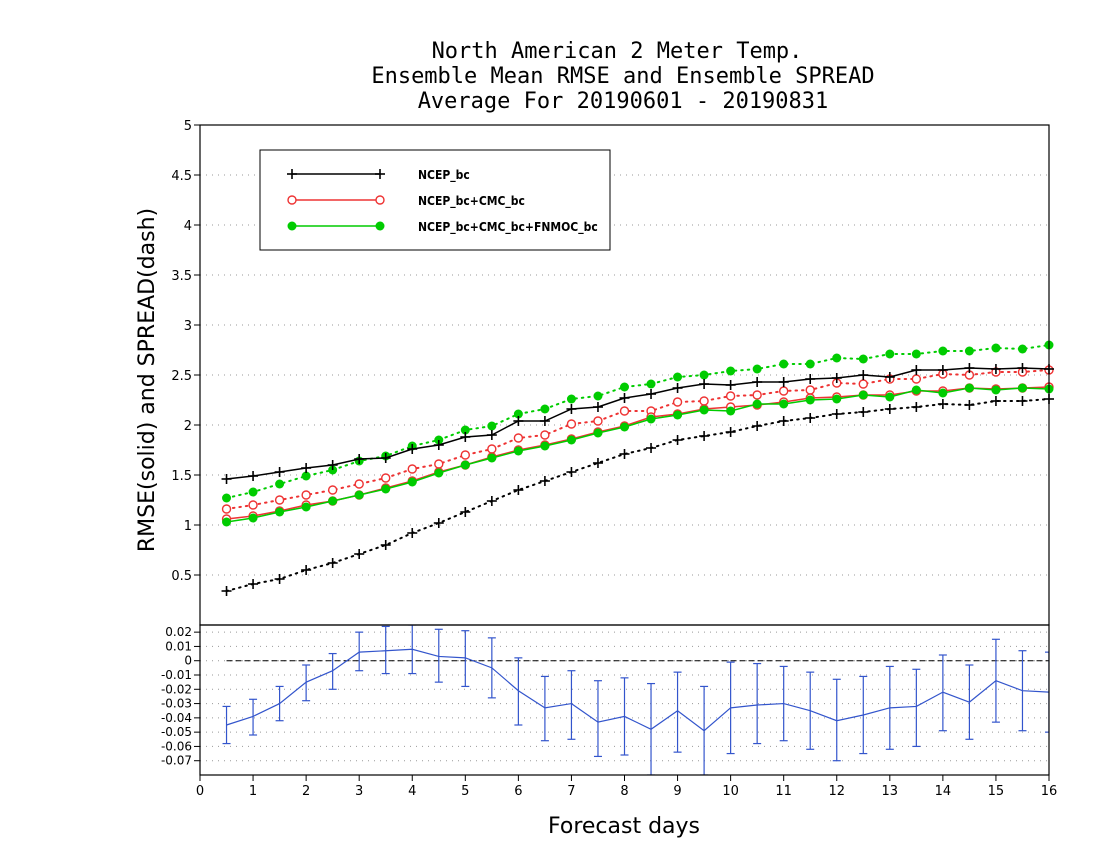 The height and width of the screenshot is (850, 1100). I want to click on x-tick-label: 13, so click(890, 791).